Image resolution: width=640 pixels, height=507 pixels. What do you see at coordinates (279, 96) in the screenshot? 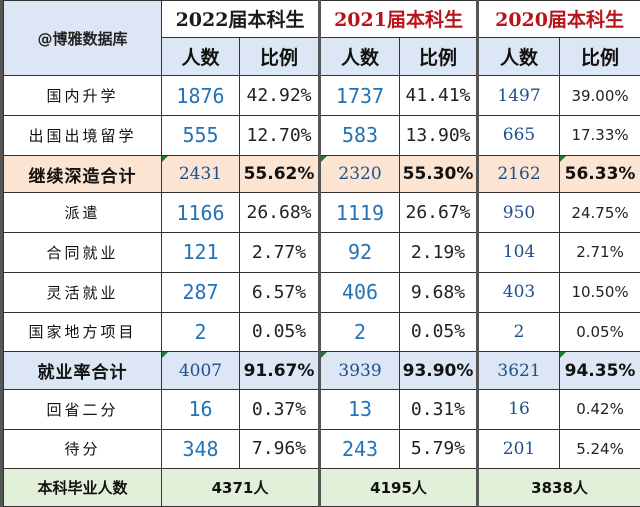
I see `ratio-2022: 42.92%` at bounding box center [279, 96].